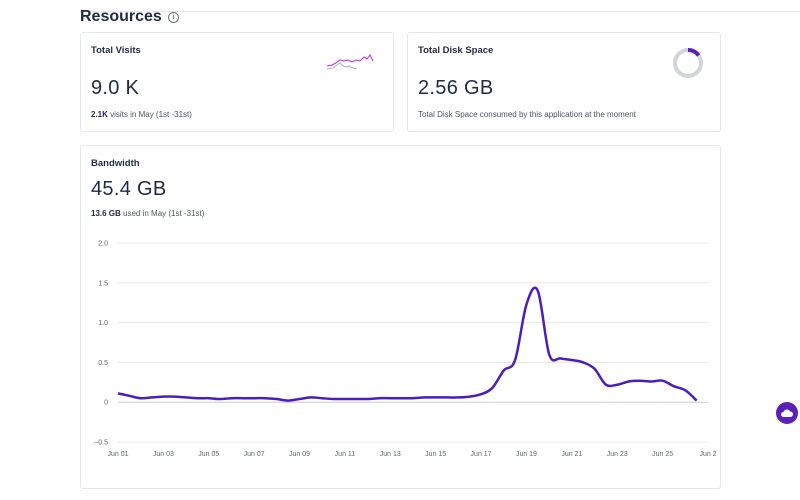 This screenshot has width=800, height=500. I want to click on x-tick-label: Jun 11, so click(345, 454).